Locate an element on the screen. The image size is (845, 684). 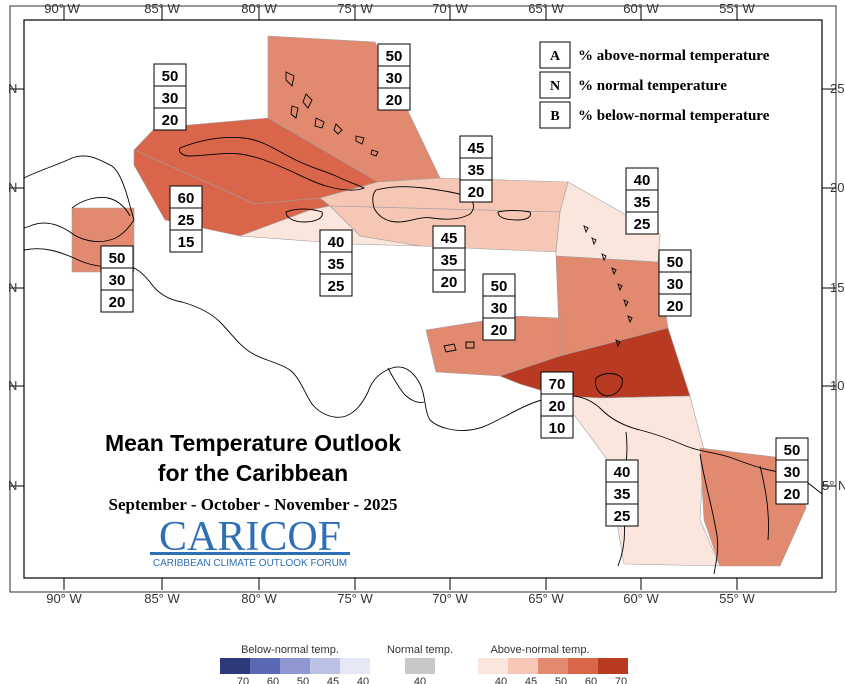
lat-right-20: 20 is located at coordinates (837, 187).